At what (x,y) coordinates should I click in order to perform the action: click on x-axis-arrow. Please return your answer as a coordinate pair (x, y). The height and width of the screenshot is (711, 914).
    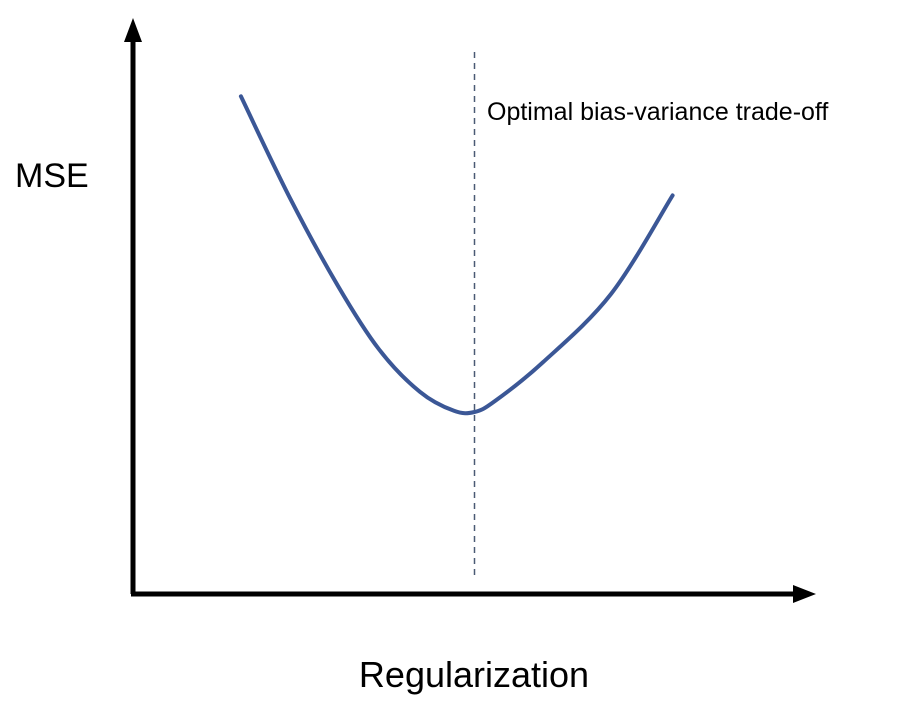
    Looking at the image, I should click on (804, 594).